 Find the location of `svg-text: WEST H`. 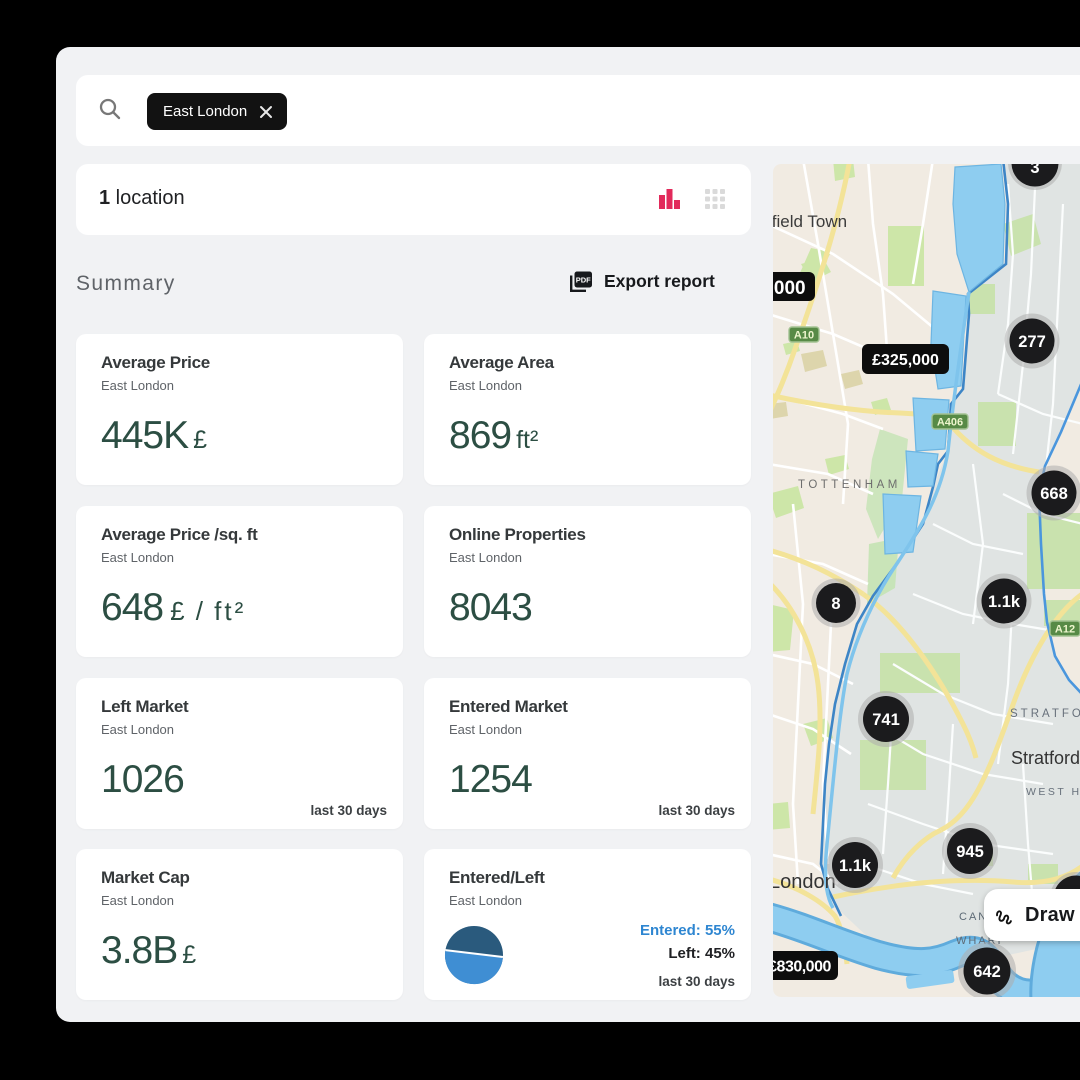

svg-text: WEST H is located at coordinates (1053, 792).